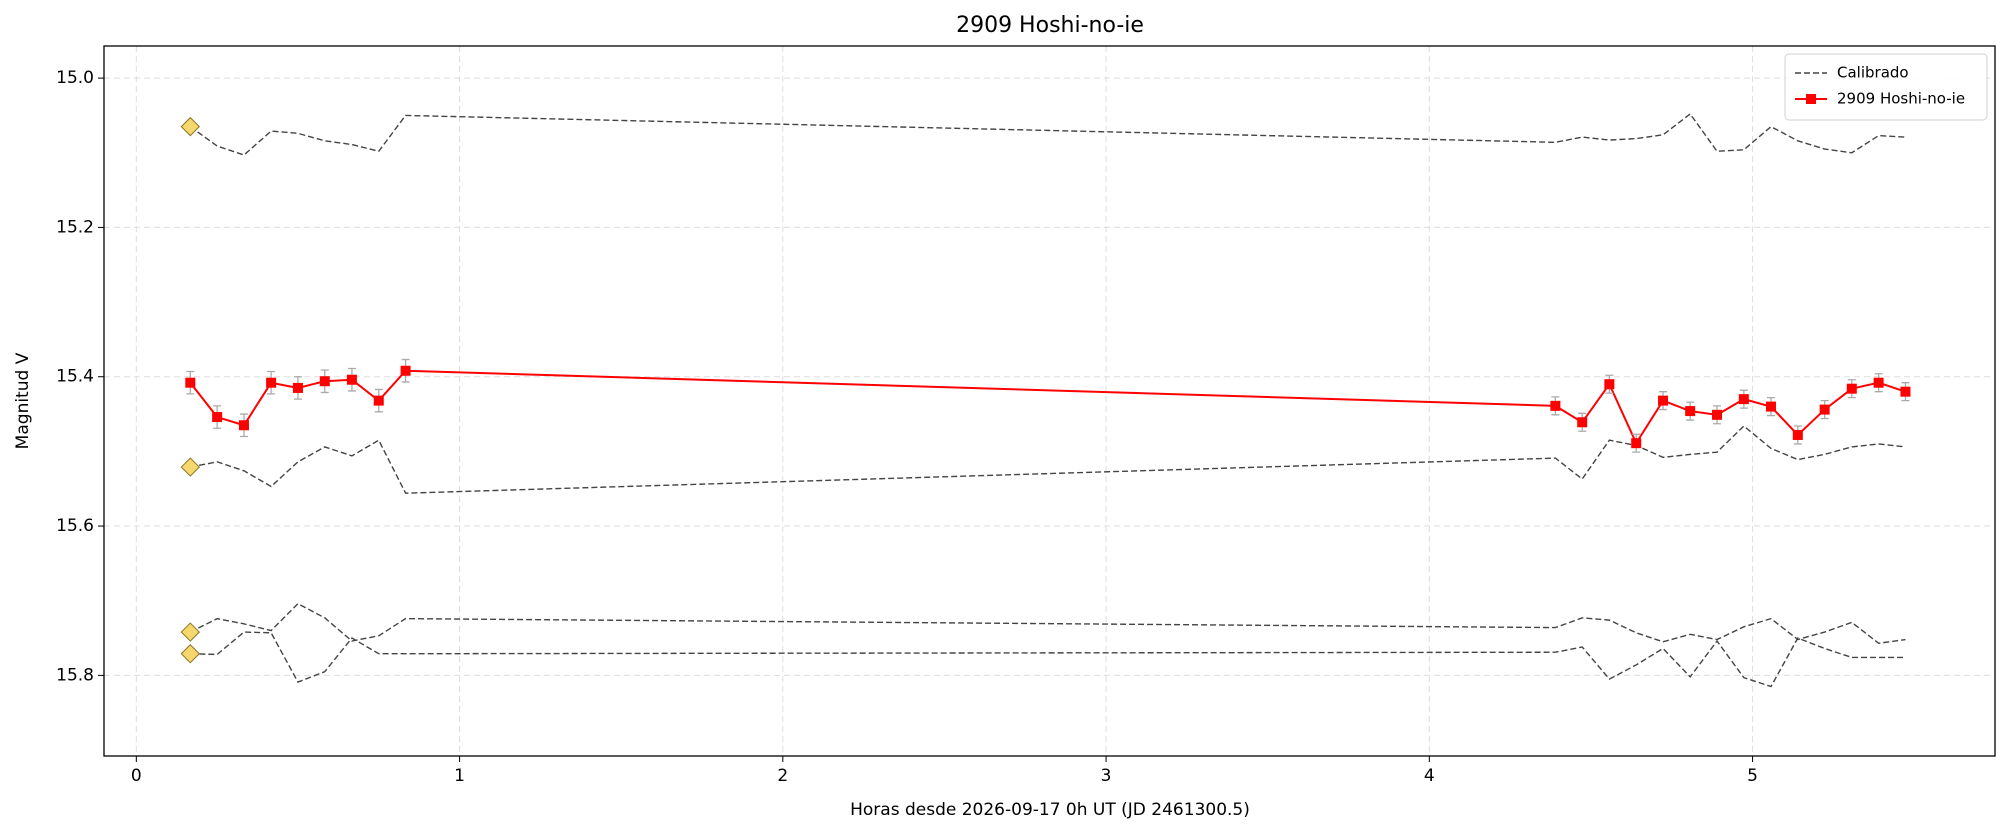 This screenshot has height=834, width=2012. I want to click on y-tick-label: 15.2, so click(75, 227).